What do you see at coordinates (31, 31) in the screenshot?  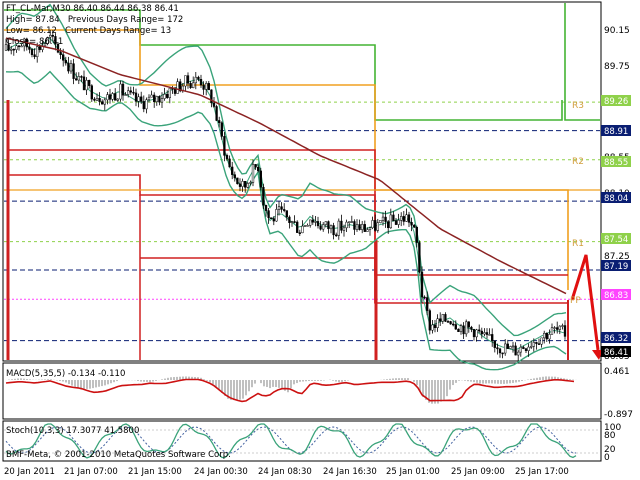 I see `low-value: Low= 86.12` at bounding box center [31, 31].